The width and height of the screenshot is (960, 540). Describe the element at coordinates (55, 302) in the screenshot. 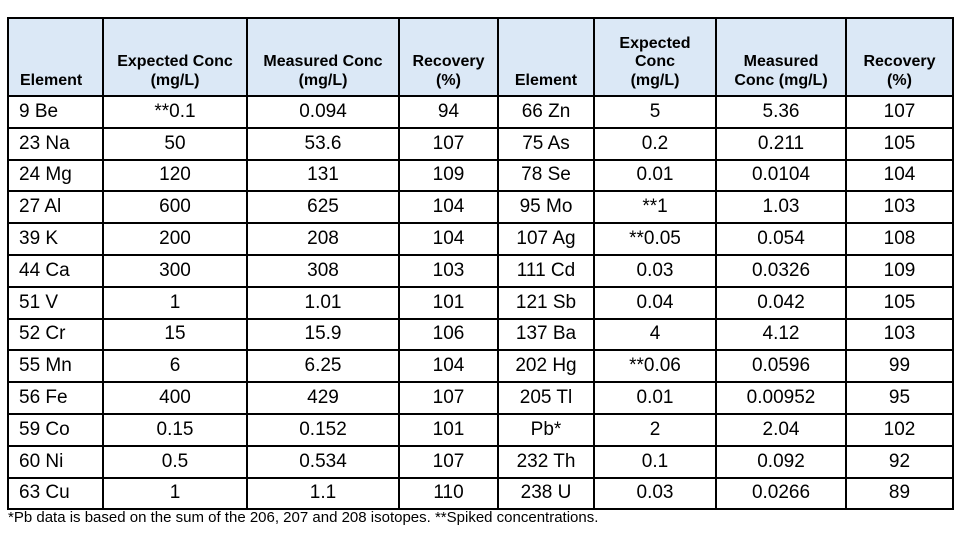

I see `cell-element-left: 51 V` at that location.